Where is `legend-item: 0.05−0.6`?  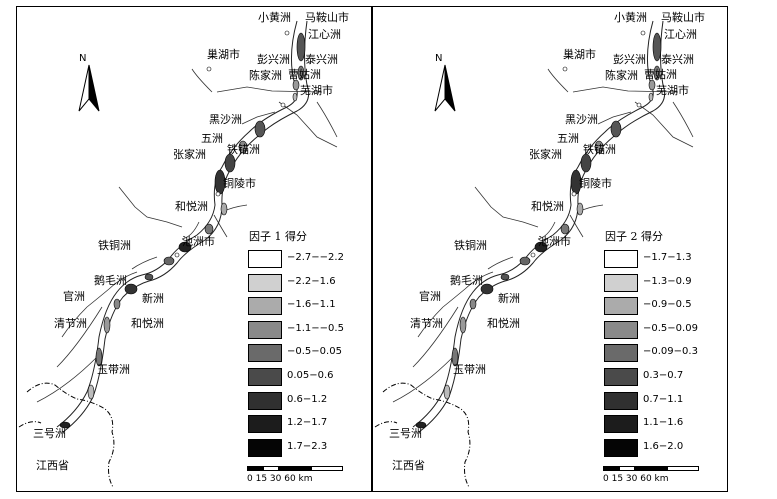 legend-item: 0.05−0.6 is located at coordinates (308, 377).